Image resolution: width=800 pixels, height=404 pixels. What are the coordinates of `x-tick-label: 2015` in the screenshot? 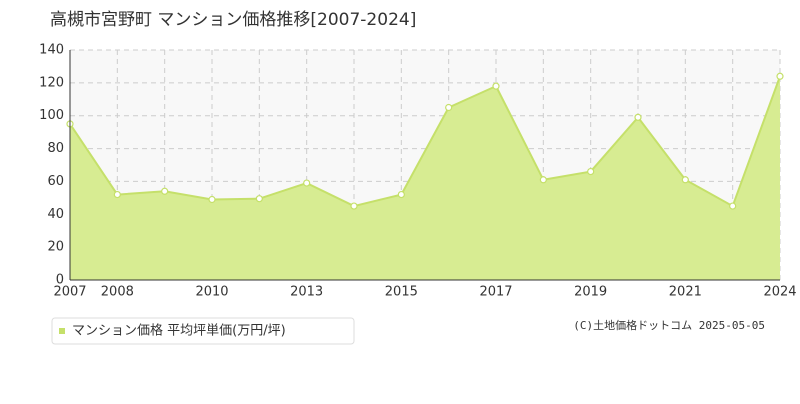 It's located at (401, 292).